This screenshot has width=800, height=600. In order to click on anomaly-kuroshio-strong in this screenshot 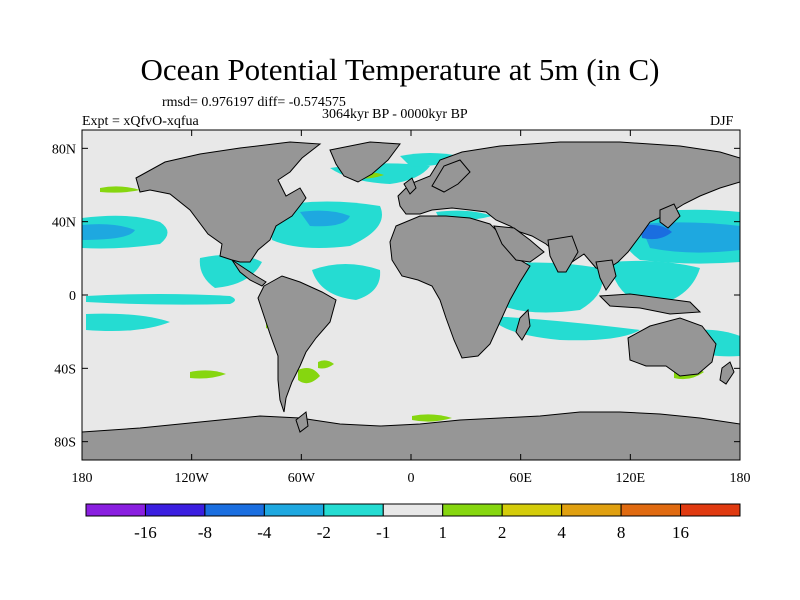, I will do `click(656, 232)`.